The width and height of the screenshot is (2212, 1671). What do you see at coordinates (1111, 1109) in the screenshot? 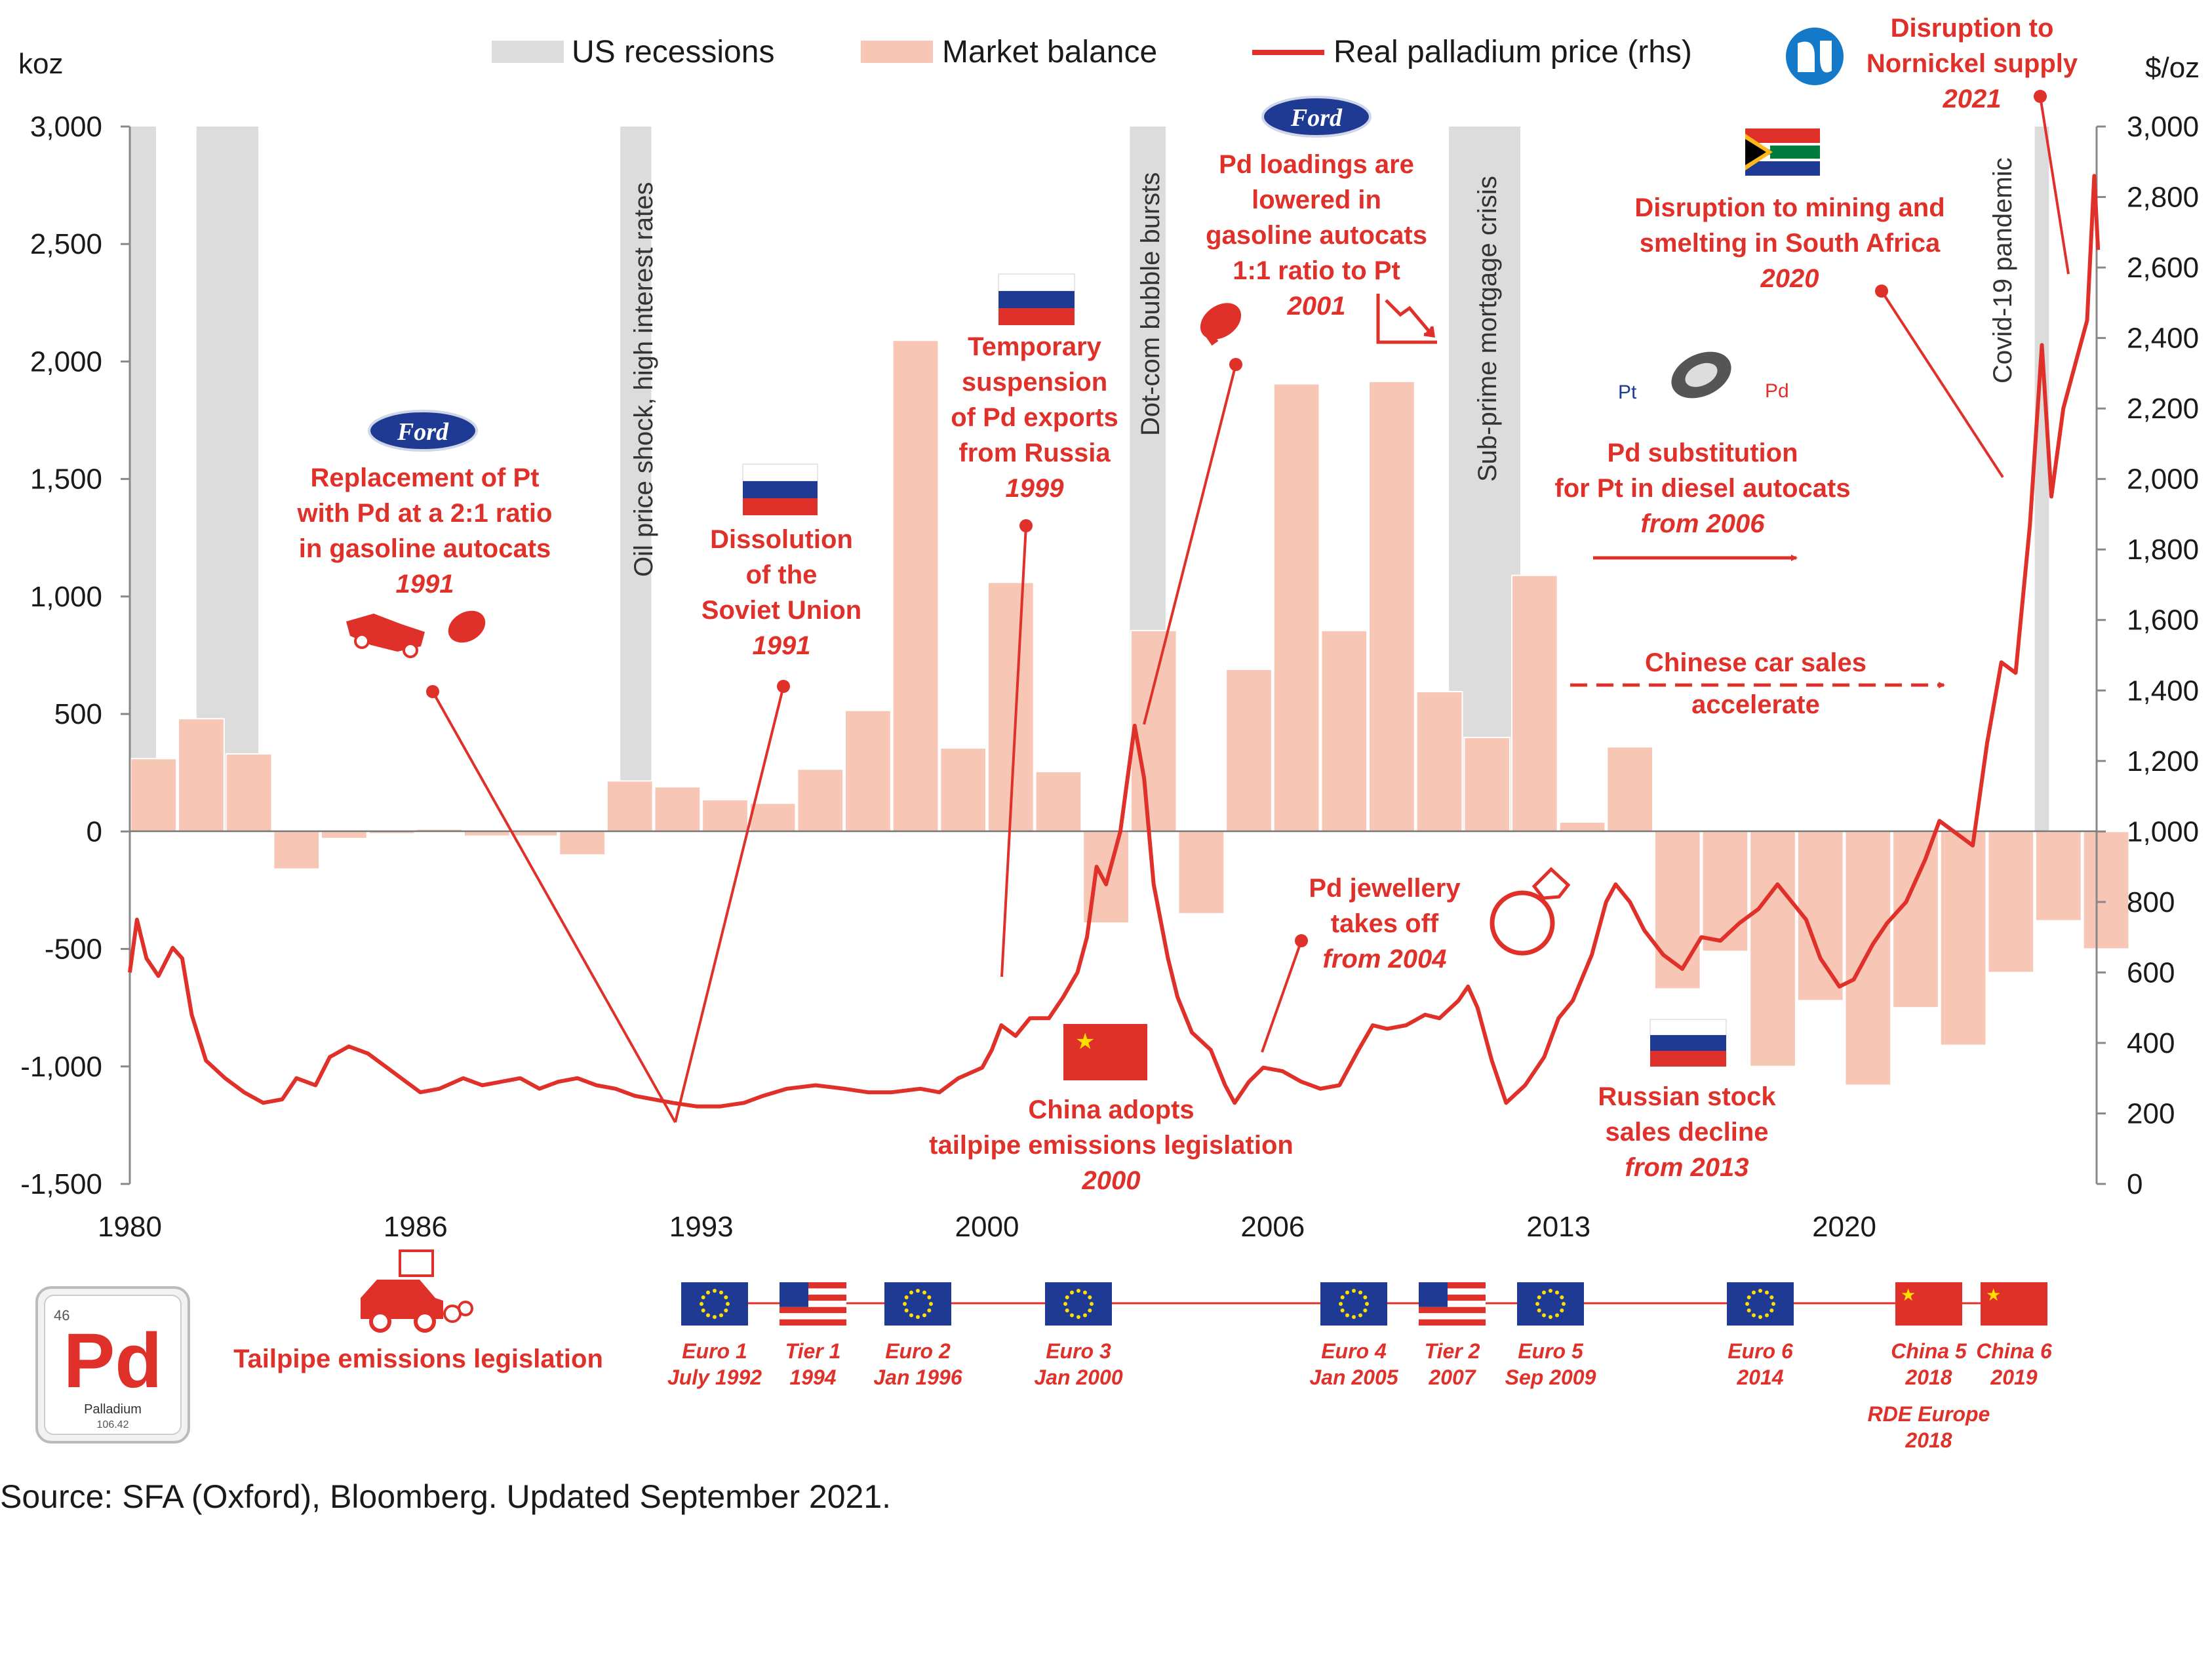
I see `china-leg-line1: China adopts` at bounding box center [1111, 1109].